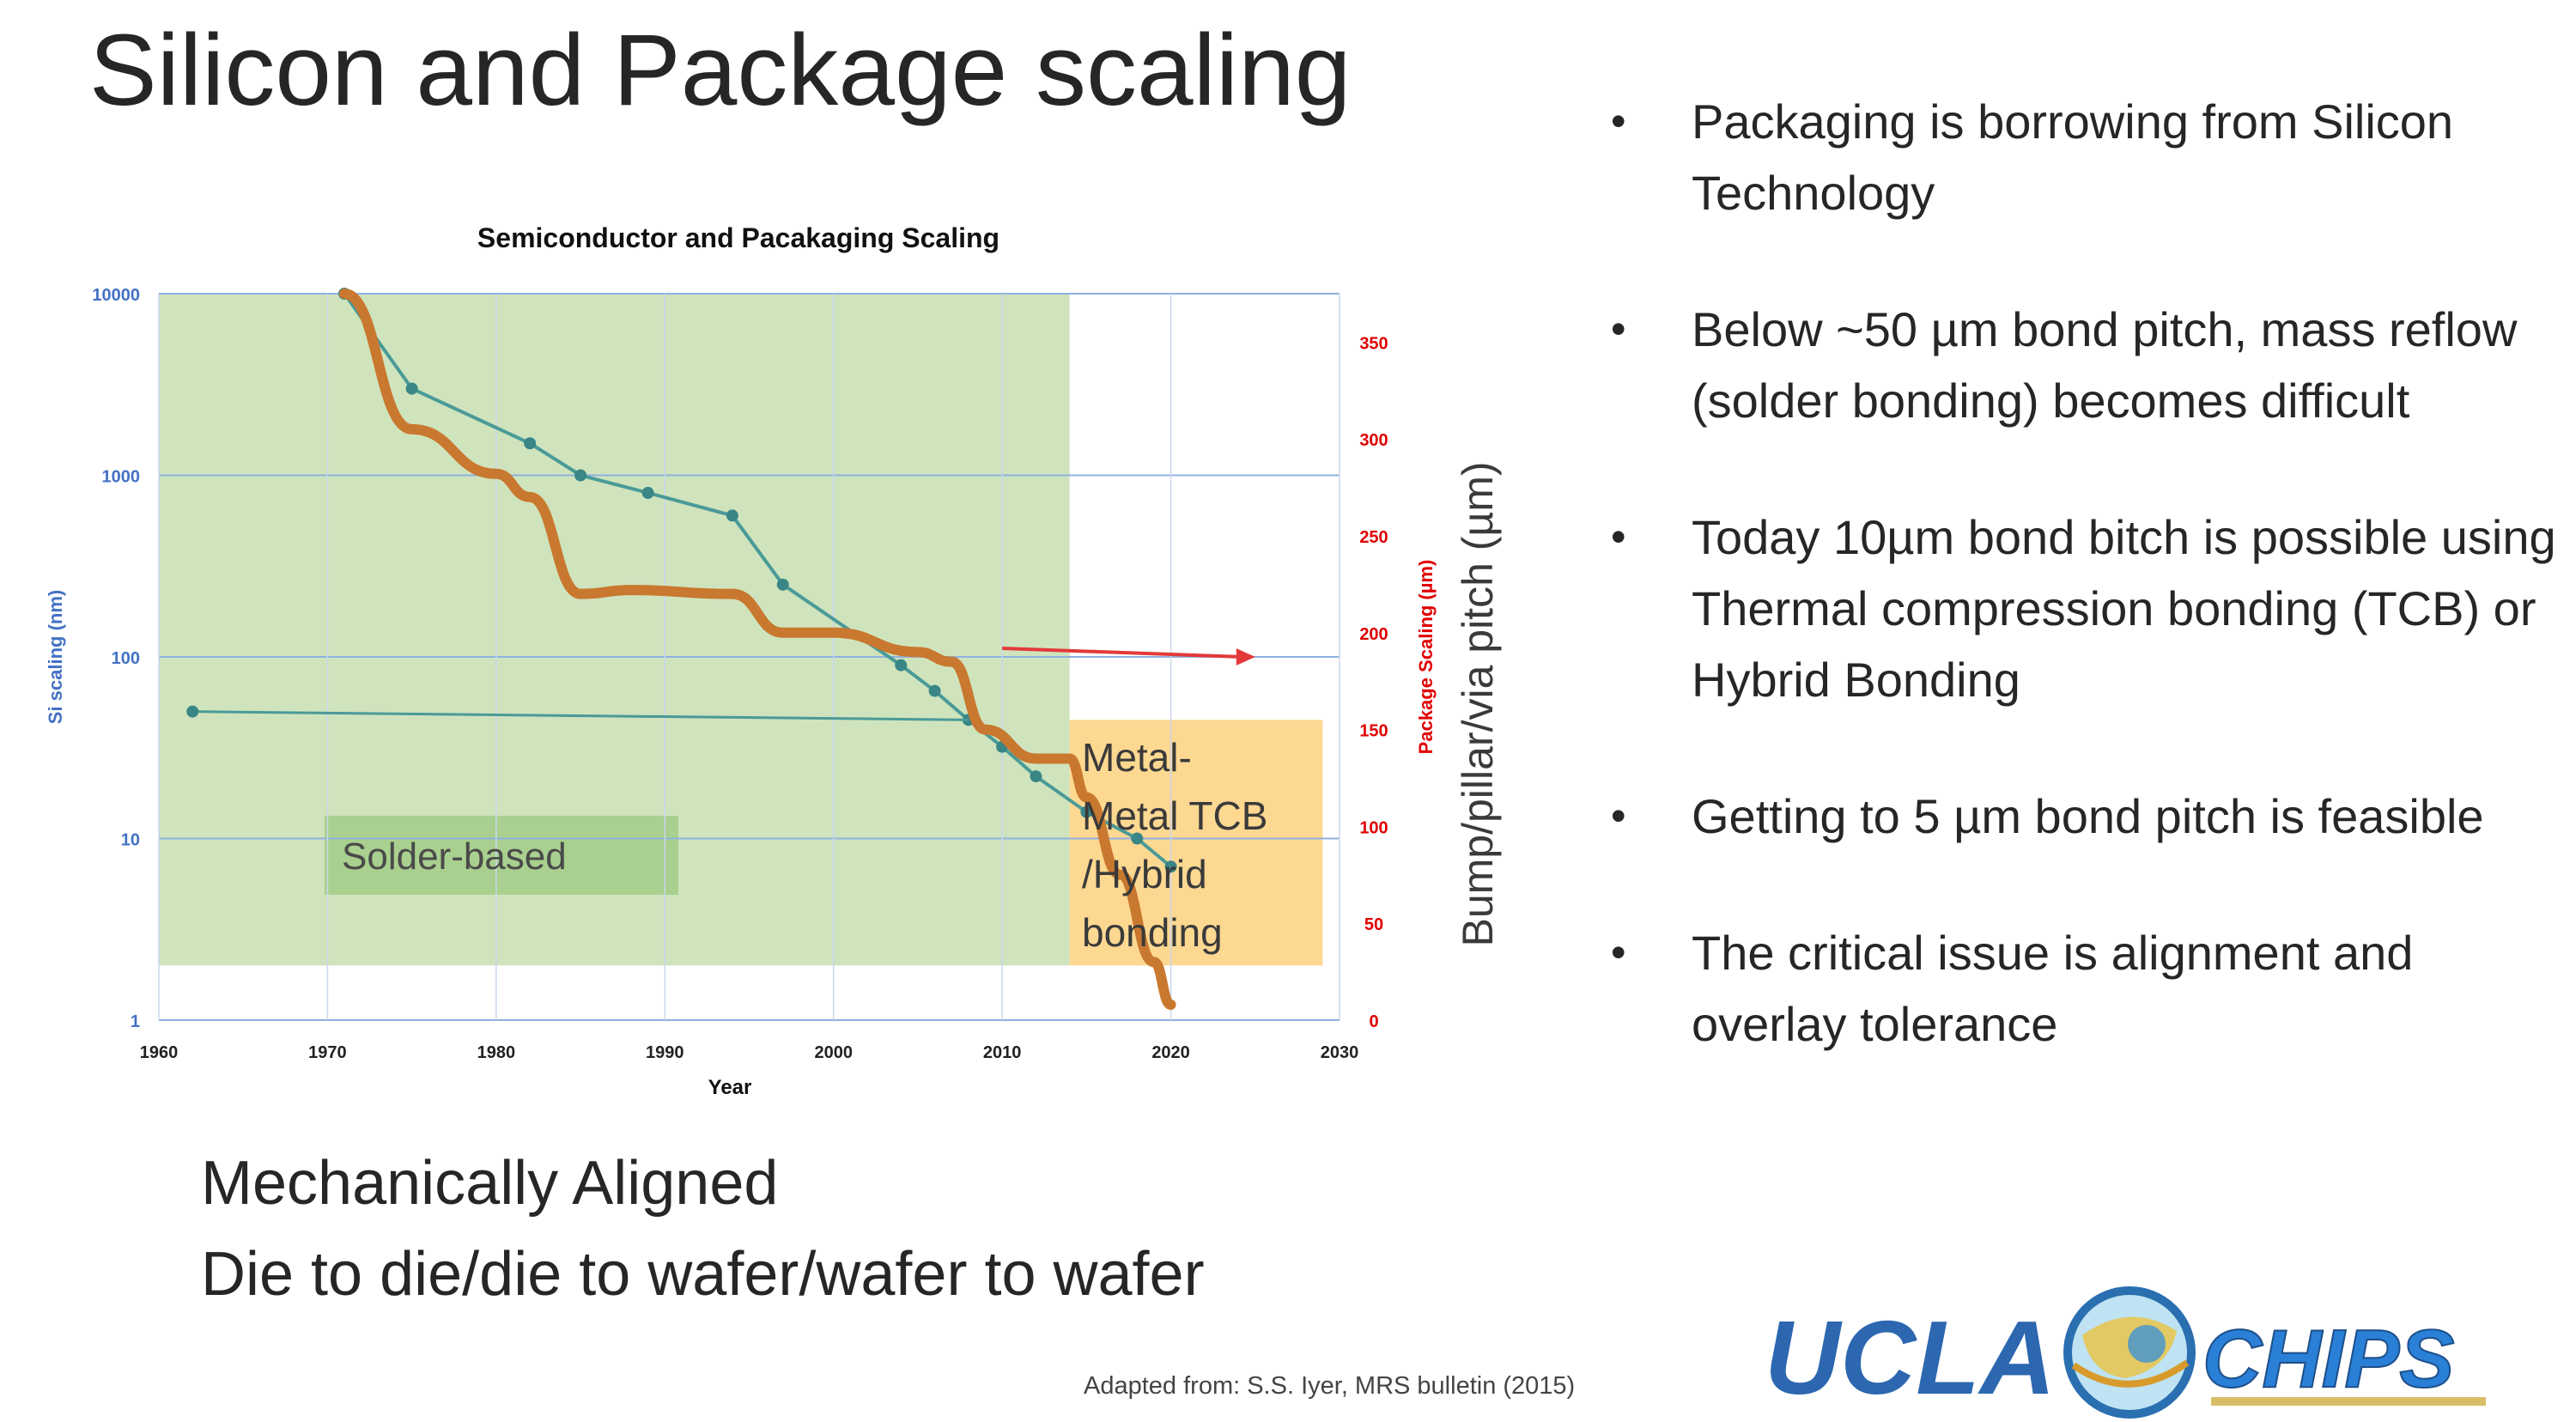 This screenshot has height=1422, width=2576. What do you see at coordinates (834, 1053) in the screenshot?
I see `x-tick-label: 2000` at bounding box center [834, 1053].